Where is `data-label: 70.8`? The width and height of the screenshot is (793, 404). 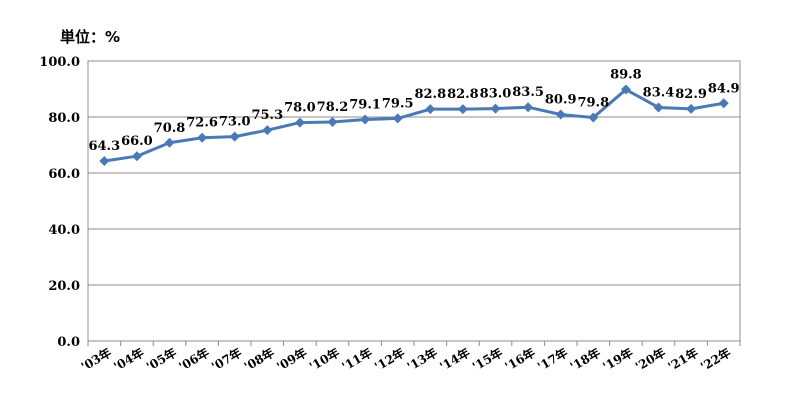 data-label: 70.8 is located at coordinates (170, 128).